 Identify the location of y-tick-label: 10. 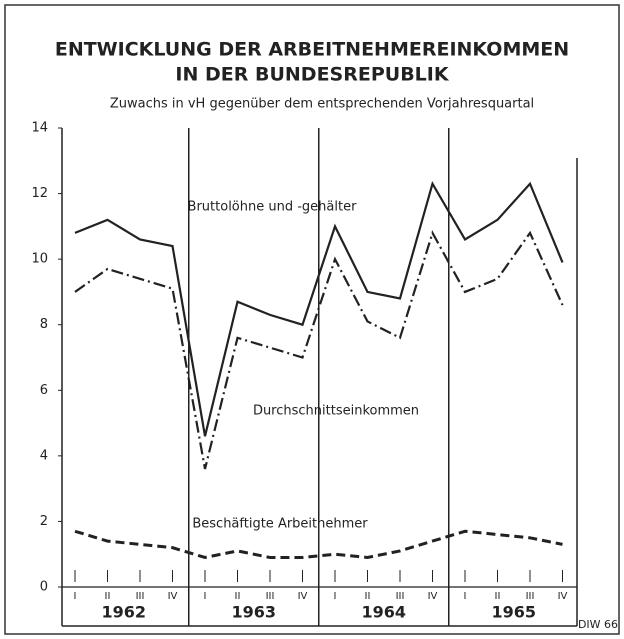
(39, 259).